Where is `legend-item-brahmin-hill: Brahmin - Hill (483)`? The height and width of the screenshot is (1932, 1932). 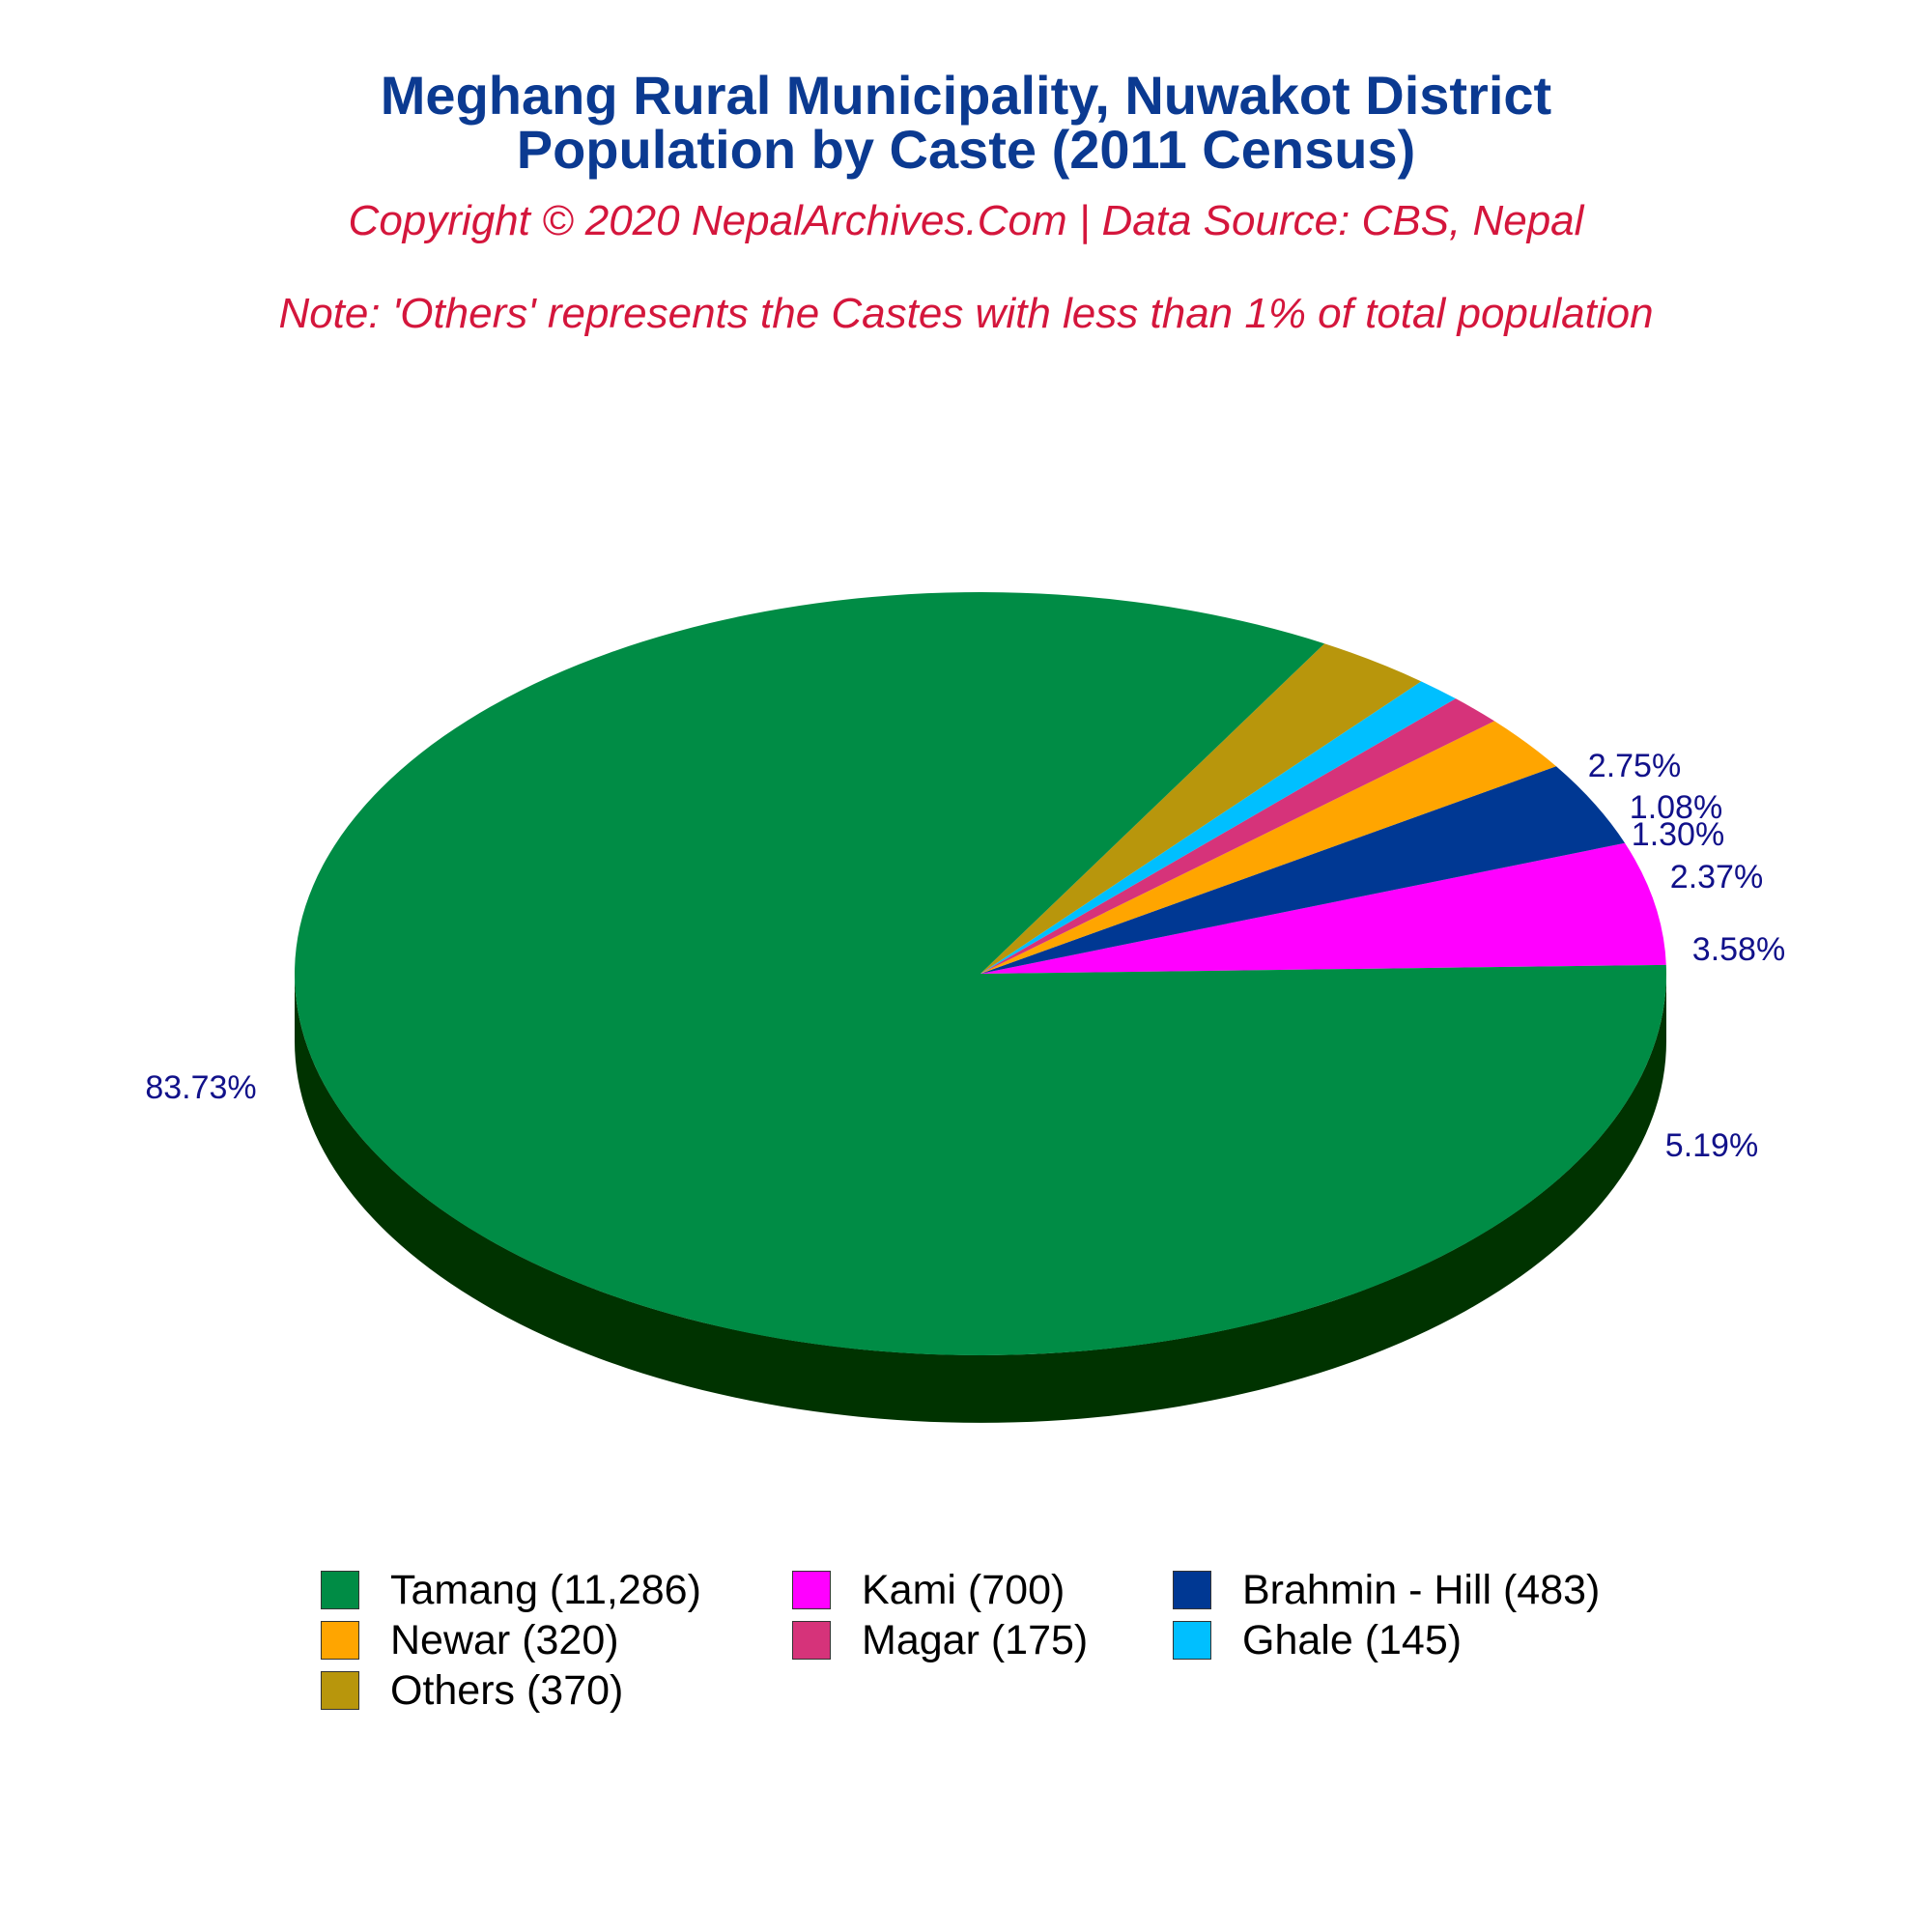
legend-item-brahmin-hill: Brahmin - Hill (483) is located at coordinates (1386, 1590).